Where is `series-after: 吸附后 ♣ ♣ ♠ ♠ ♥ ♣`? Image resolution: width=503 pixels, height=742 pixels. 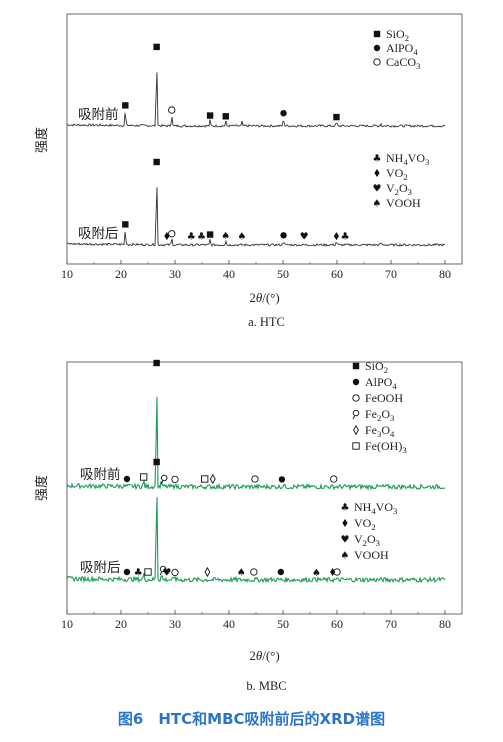 series-after: 吸附后 ♣ ♣ ♠ ♠ ♥ ♣ is located at coordinates (256, 202).